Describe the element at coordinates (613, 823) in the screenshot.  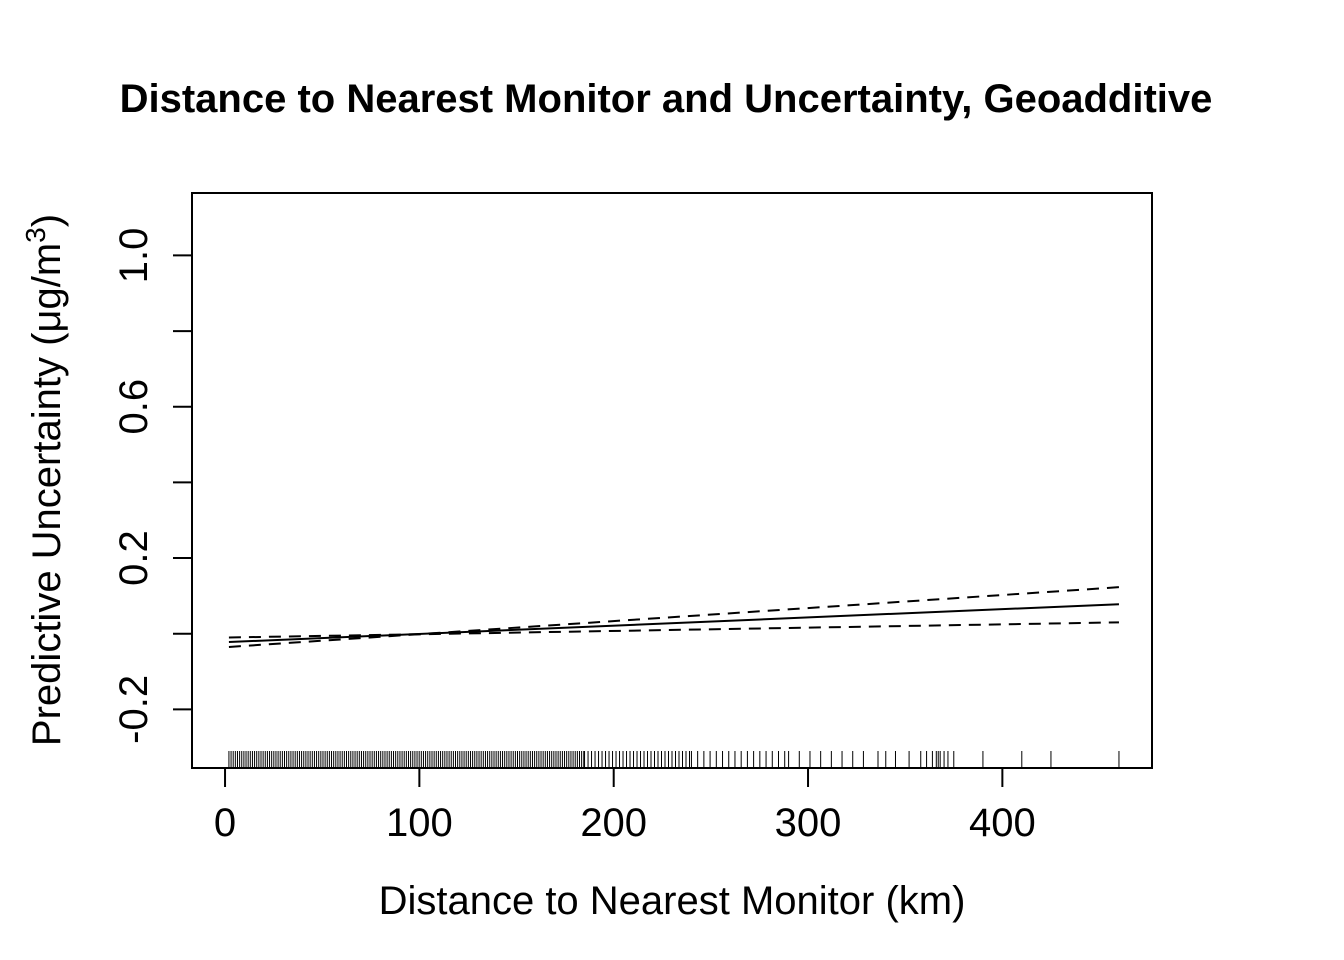
I see `x-tick-label: 200` at that location.